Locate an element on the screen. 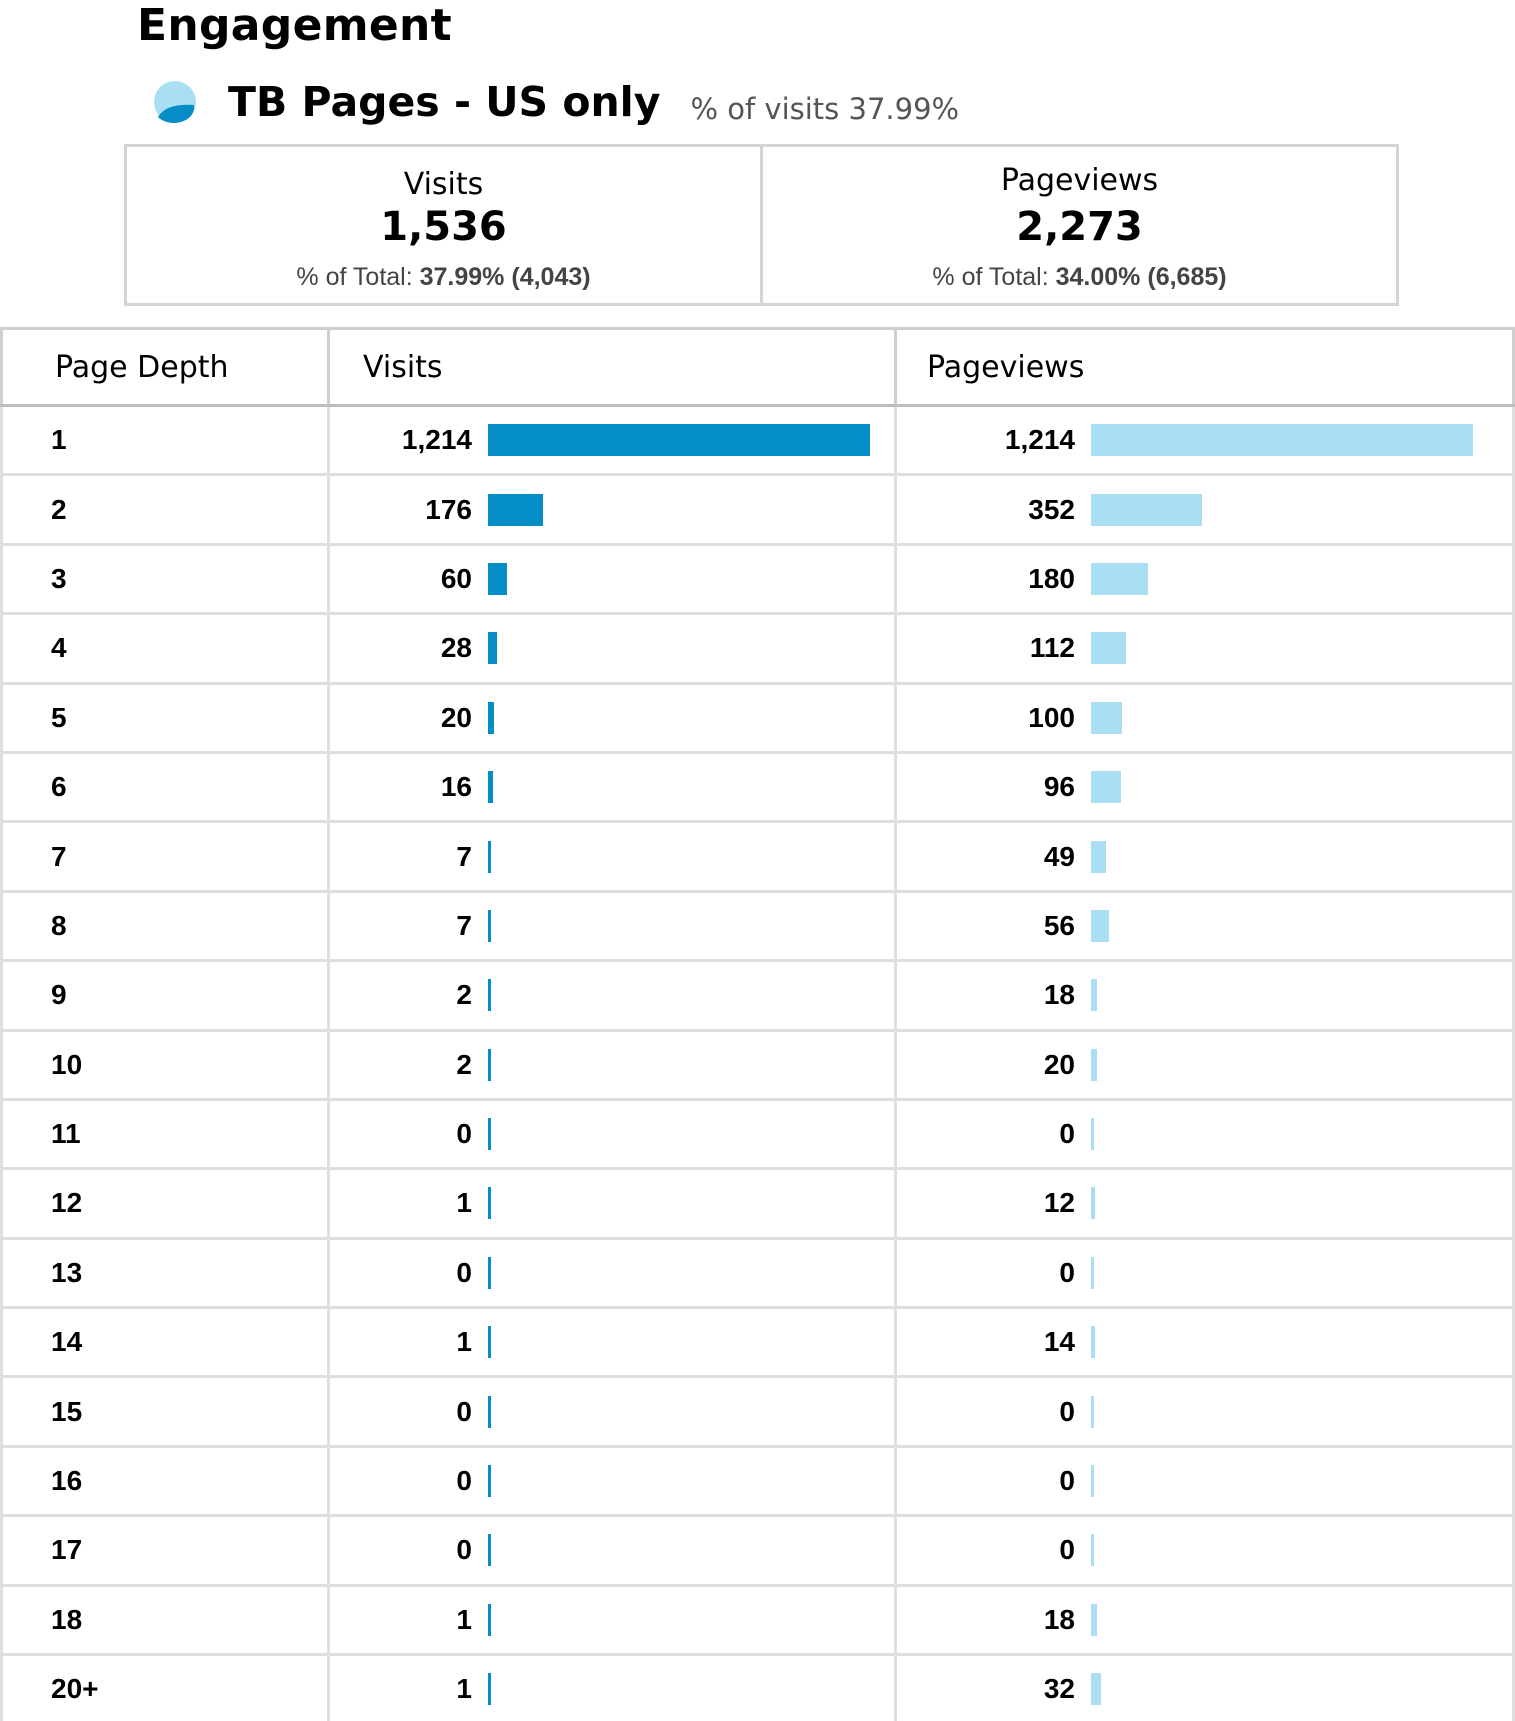 The height and width of the screenshot is (1721, 1515). table-row: 5 20 100 is located at coordinates (757, 719).